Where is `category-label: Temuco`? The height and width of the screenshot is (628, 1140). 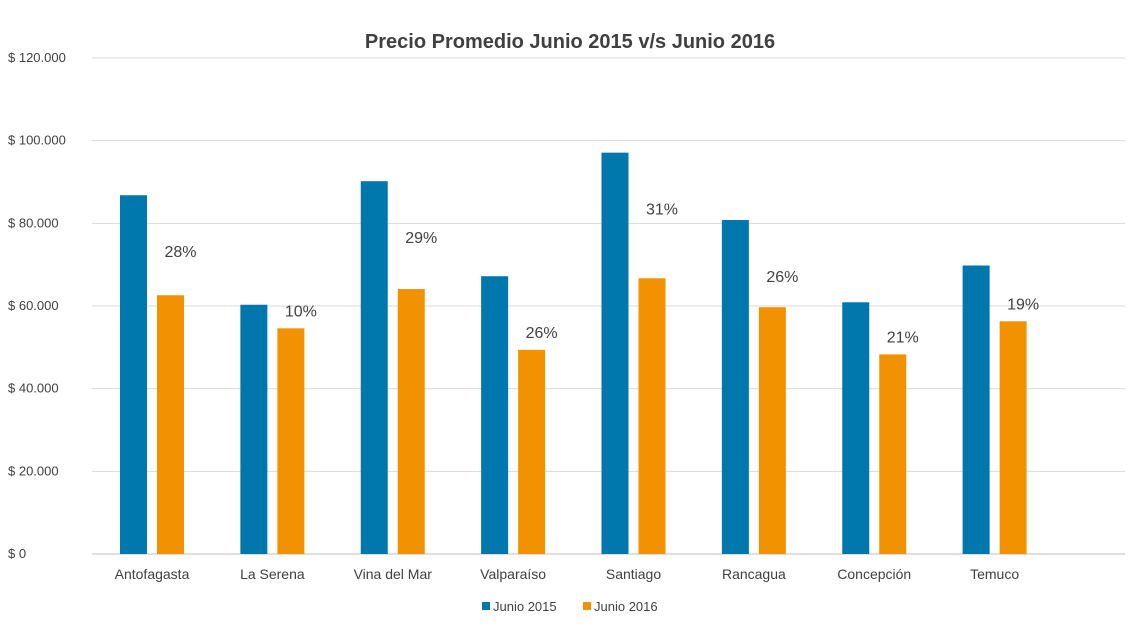 category-label: Temuco is located at coordinates (994, 574).